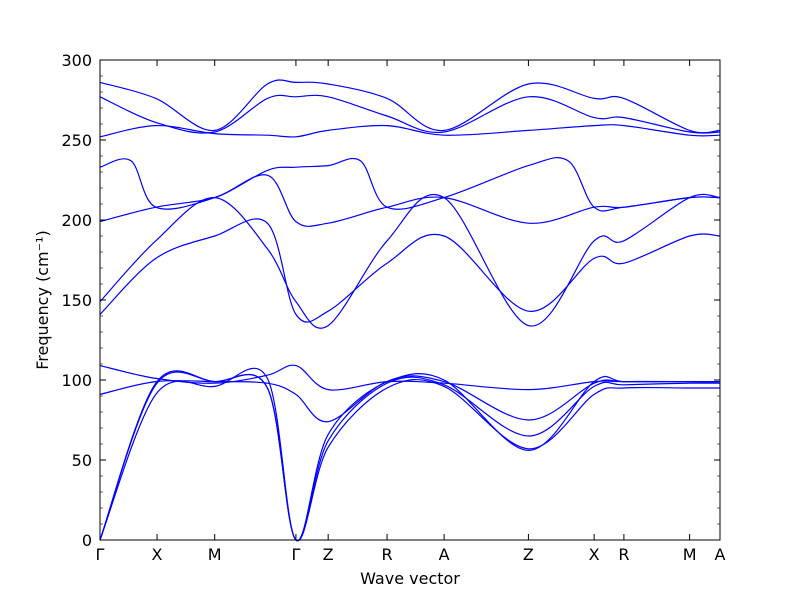  What do you see at coordinates (76, 380) in the screenshot?
I see `y-tick-label: 100` at bounding box center [76, 380].